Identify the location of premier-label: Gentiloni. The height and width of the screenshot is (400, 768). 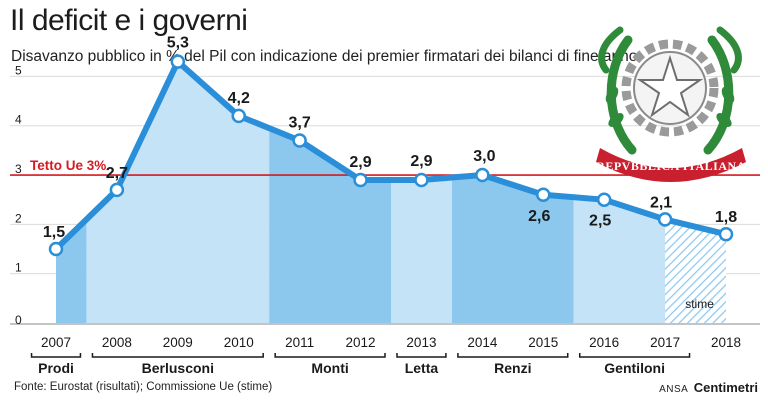
(634, 368).